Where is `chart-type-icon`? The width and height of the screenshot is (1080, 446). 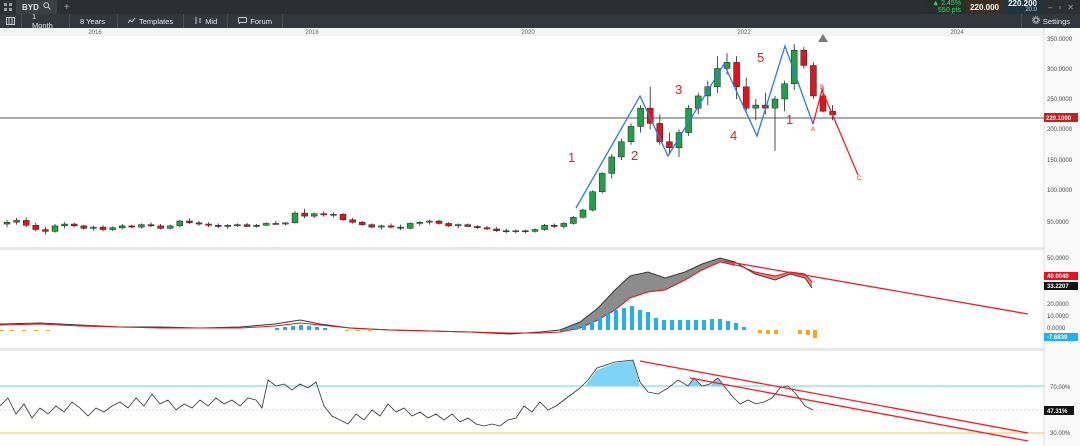 chart-type-icon is located at coordinates (11, 21).